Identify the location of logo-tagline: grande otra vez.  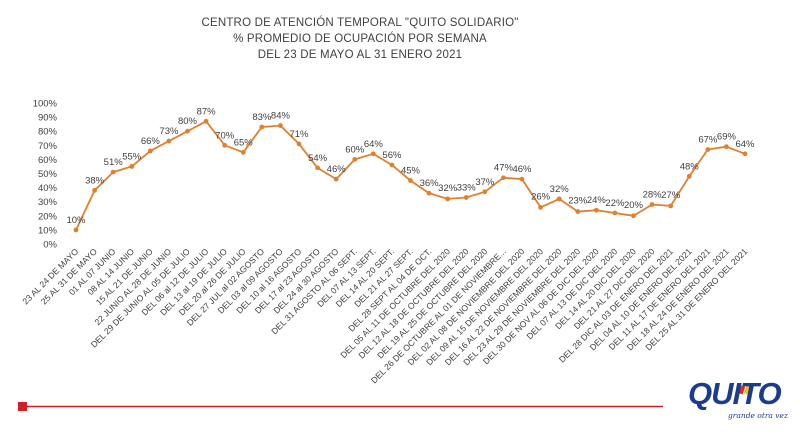
(758, 415).